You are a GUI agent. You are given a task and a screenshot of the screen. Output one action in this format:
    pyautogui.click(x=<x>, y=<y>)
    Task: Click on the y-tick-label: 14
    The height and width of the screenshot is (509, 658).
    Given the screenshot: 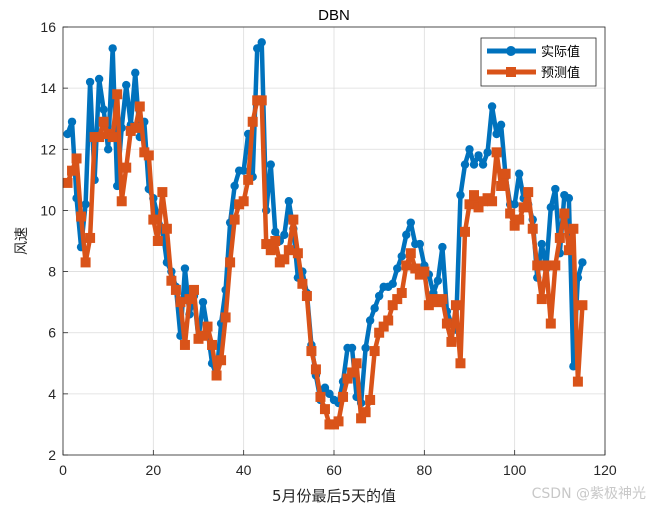 What is the action you would take?
    pyautogui.click(x=48, y=88)
    